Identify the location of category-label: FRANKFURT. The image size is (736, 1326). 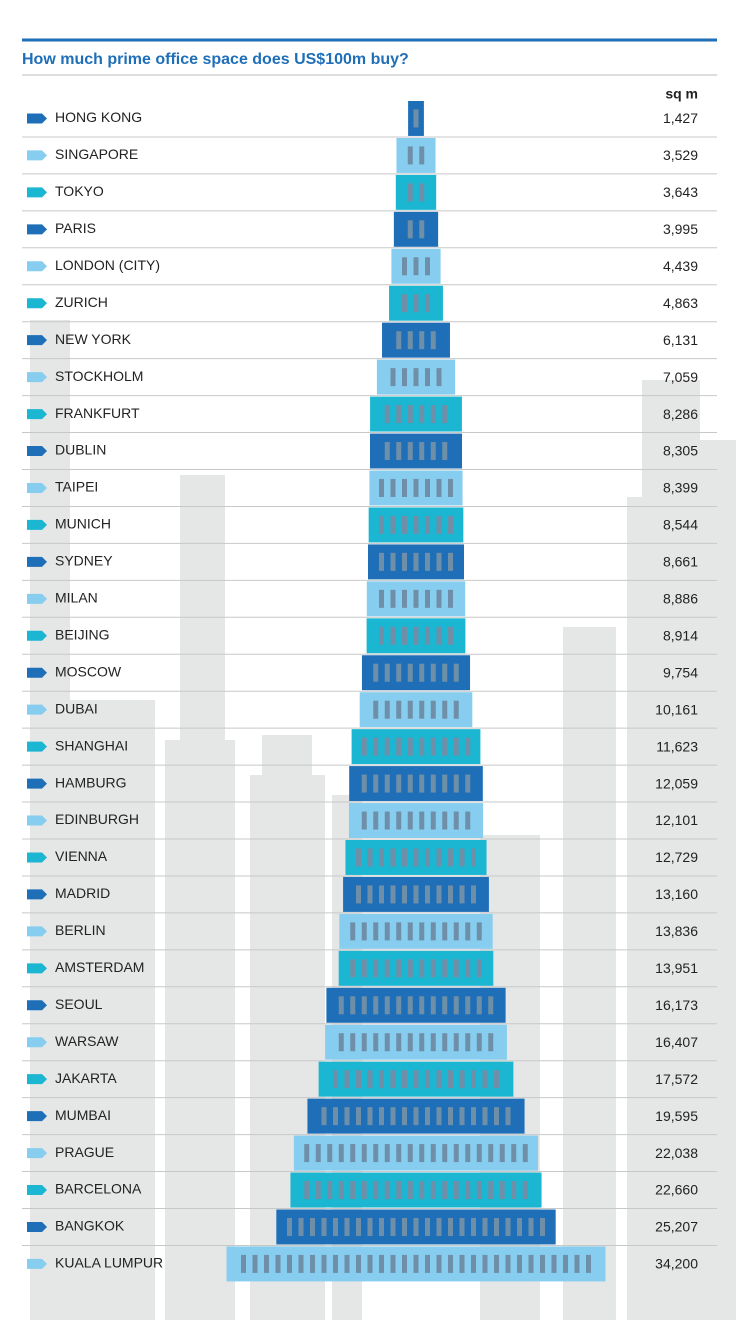
(97, 413).